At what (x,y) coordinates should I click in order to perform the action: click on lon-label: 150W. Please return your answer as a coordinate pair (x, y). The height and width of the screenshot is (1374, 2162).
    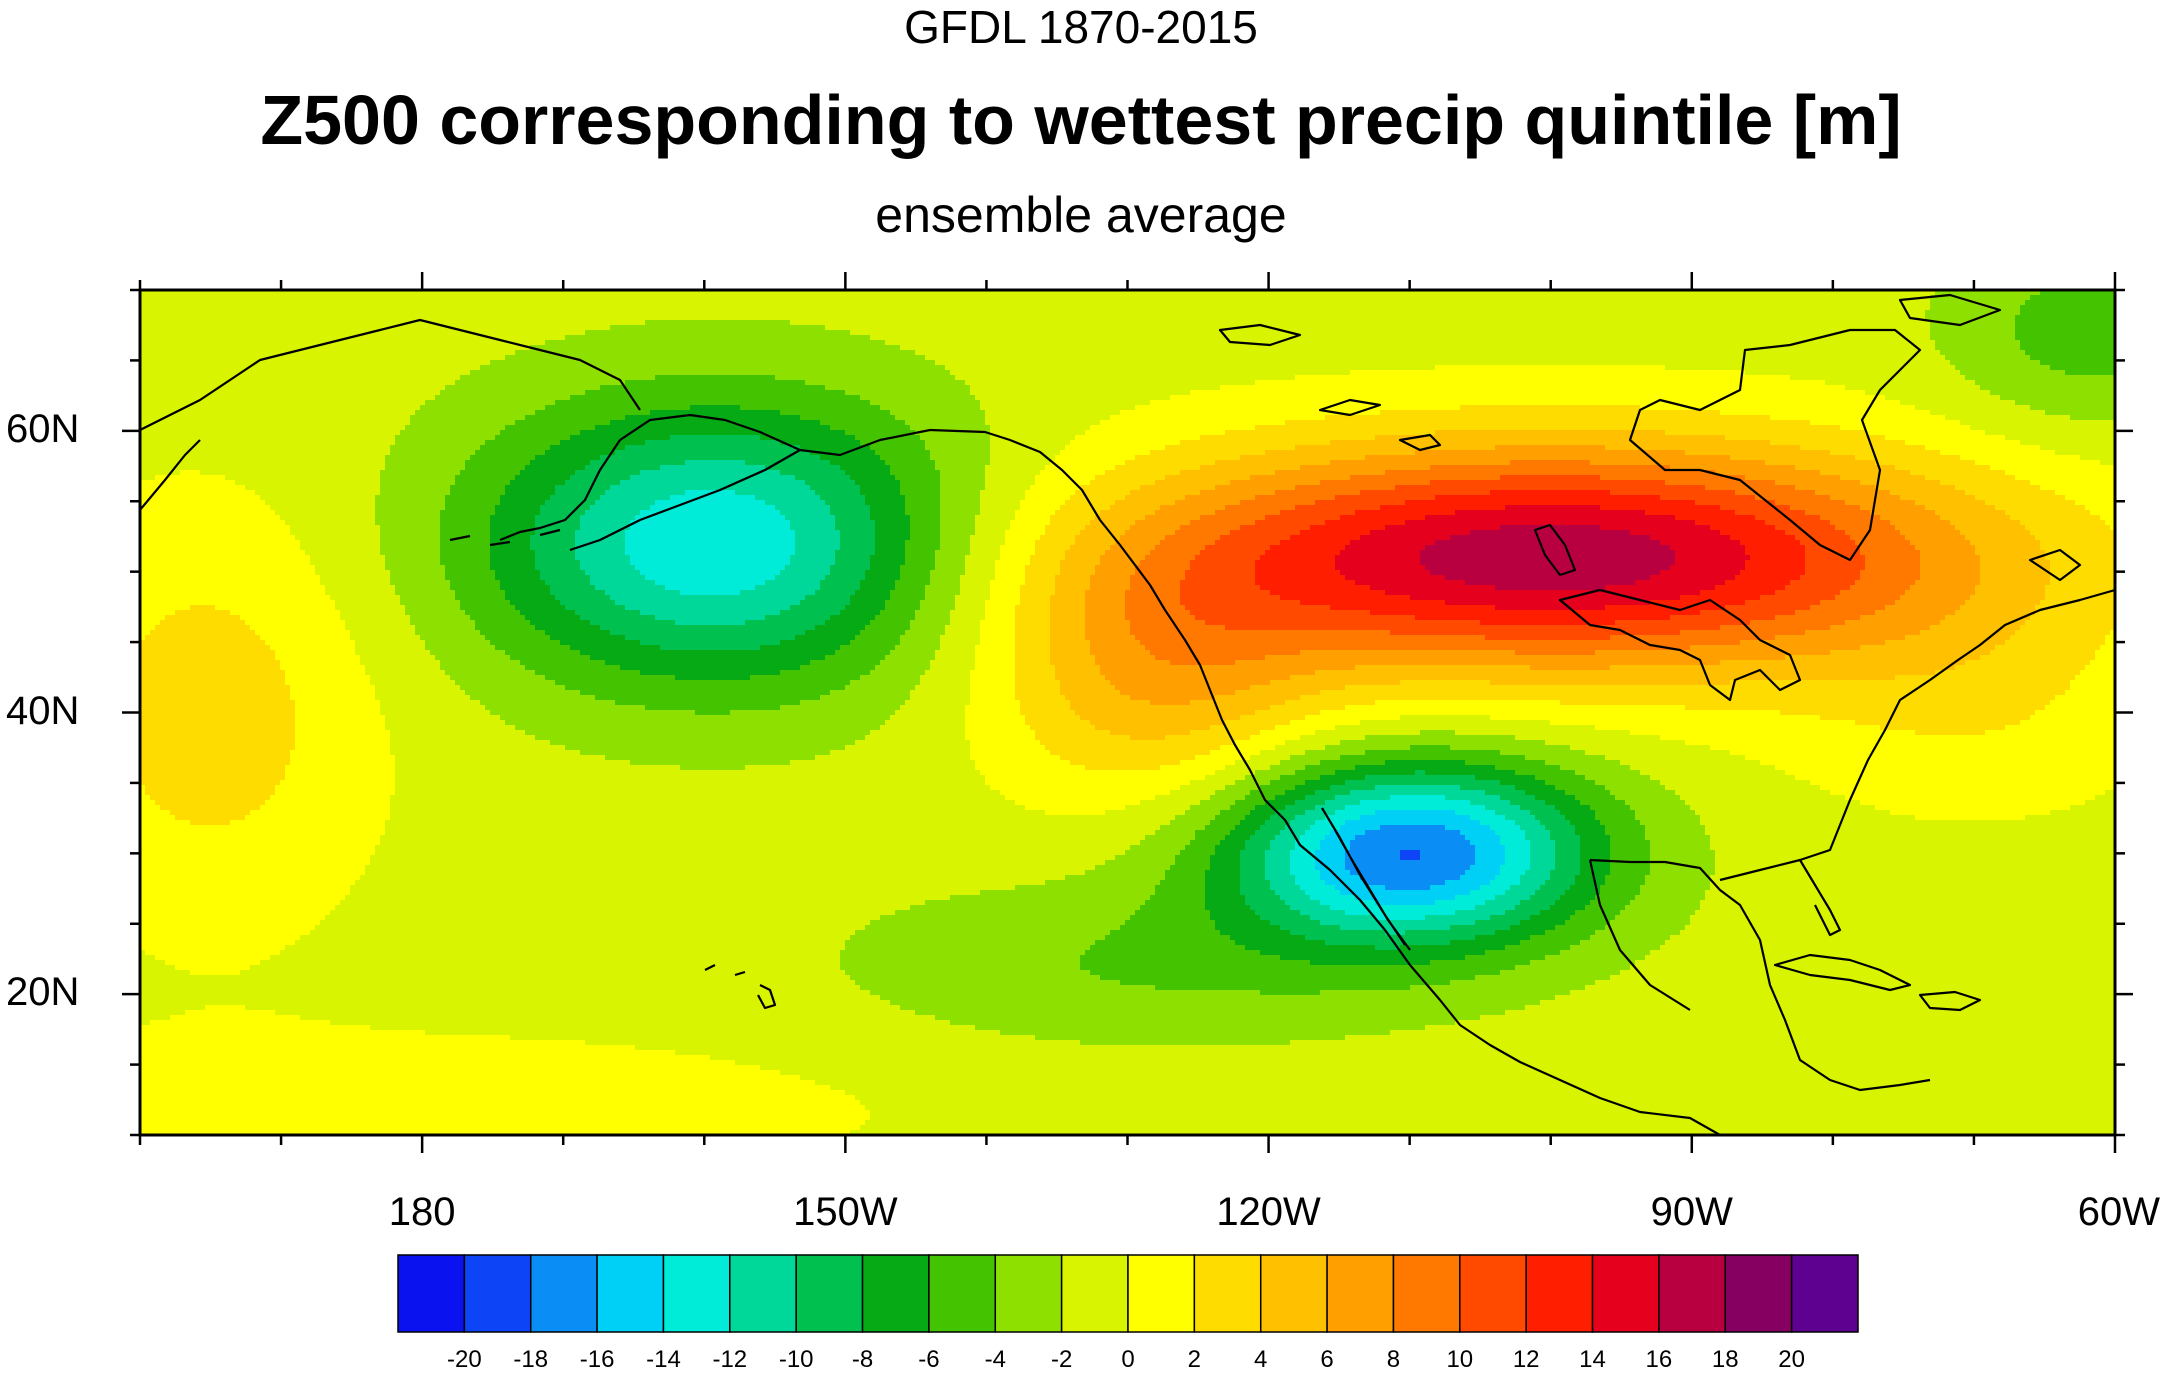
    Looking at the image, I should click on (845, 1212).